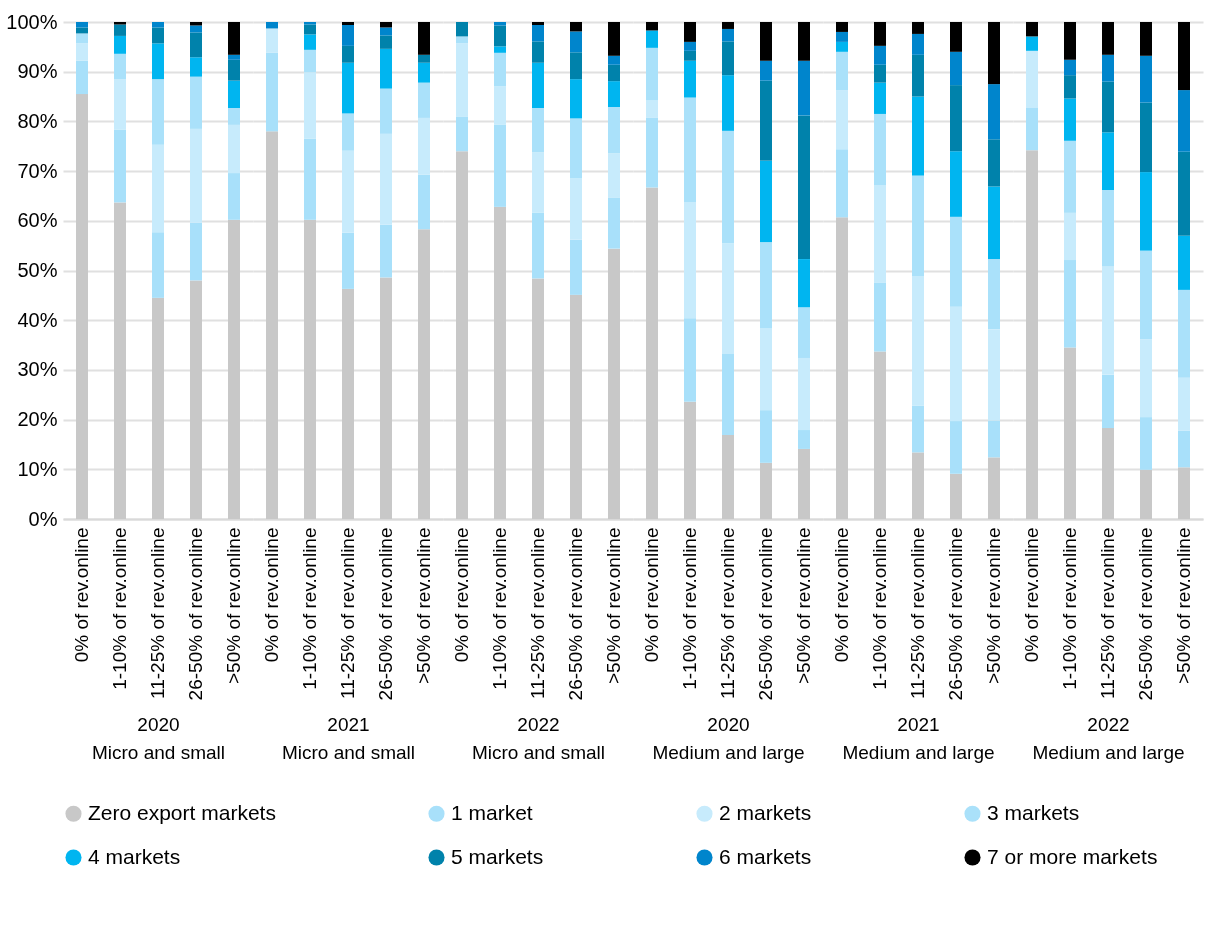  I want to click on y-tick-label: 30%, so click(37, 369).